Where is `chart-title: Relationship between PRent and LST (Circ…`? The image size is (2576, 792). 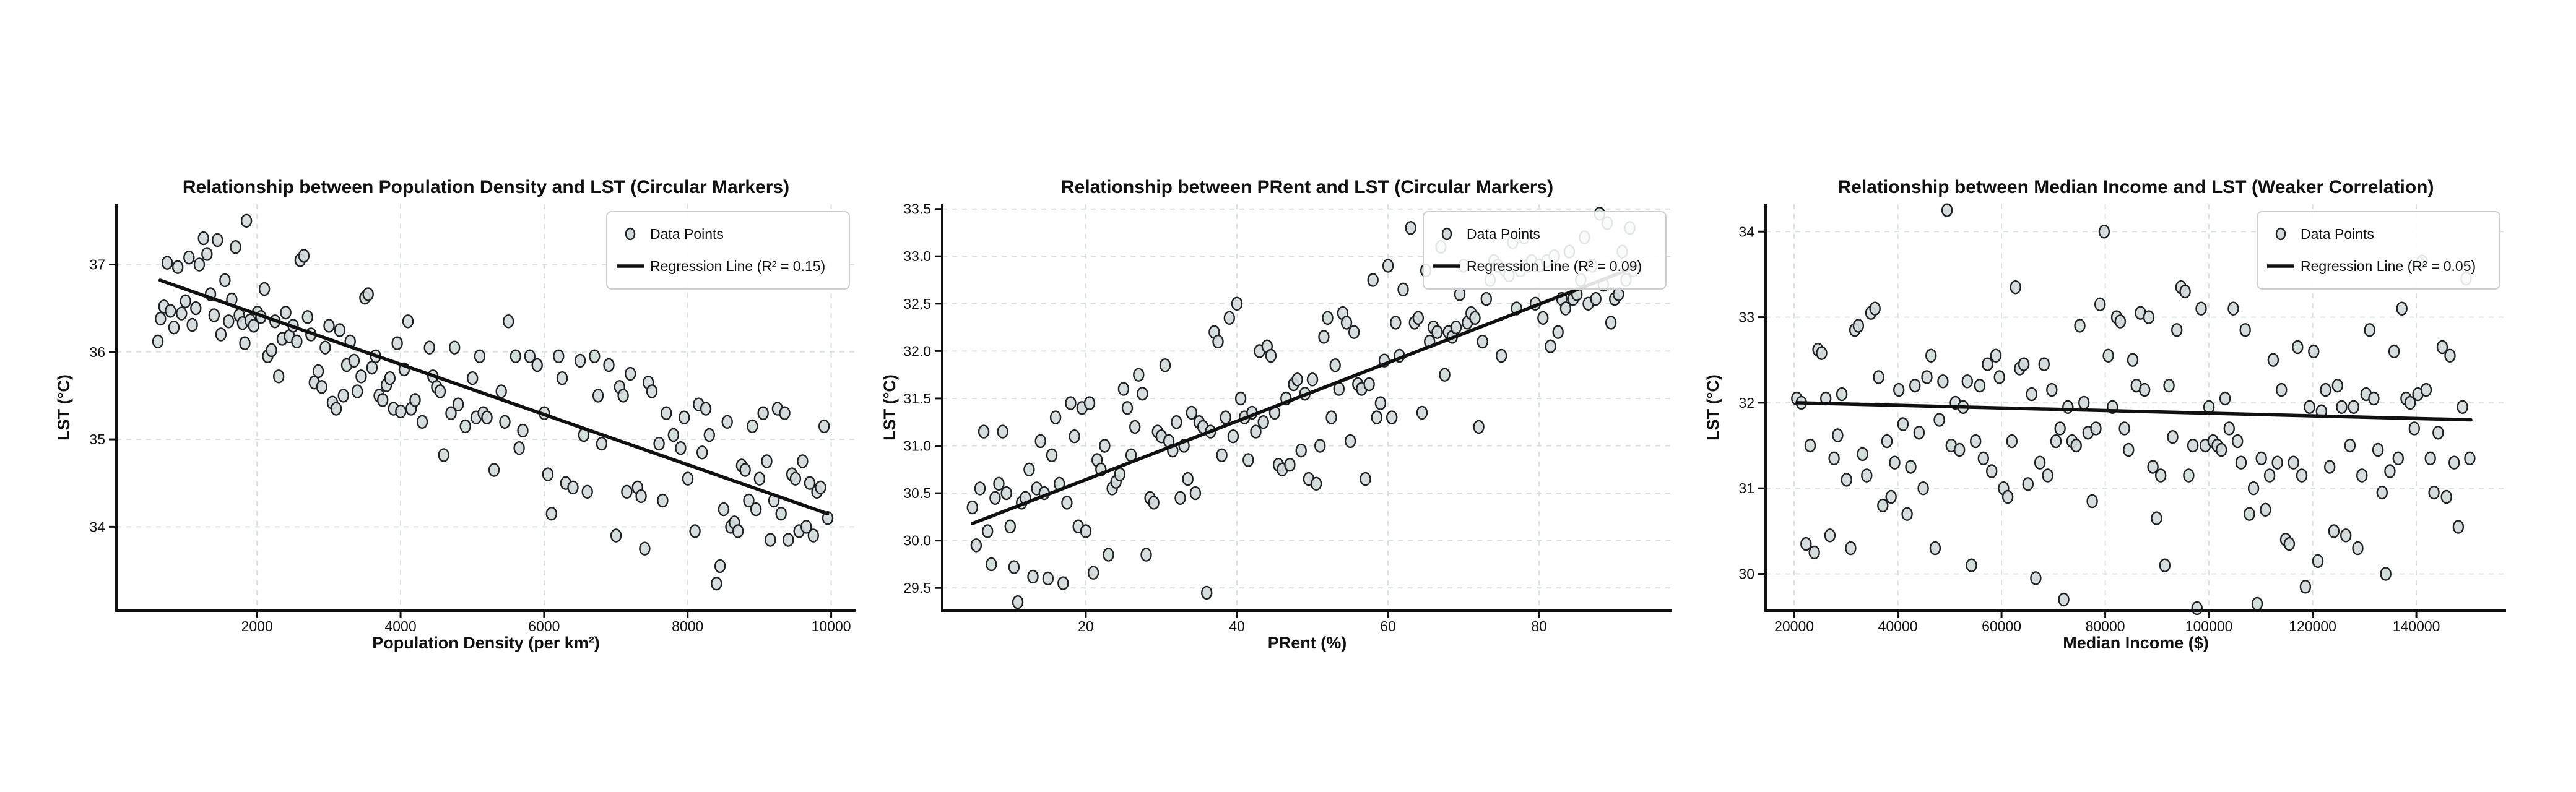
chart-title: Relationship between PRent and LST (Circ… is located at coordinates (1307, 187).